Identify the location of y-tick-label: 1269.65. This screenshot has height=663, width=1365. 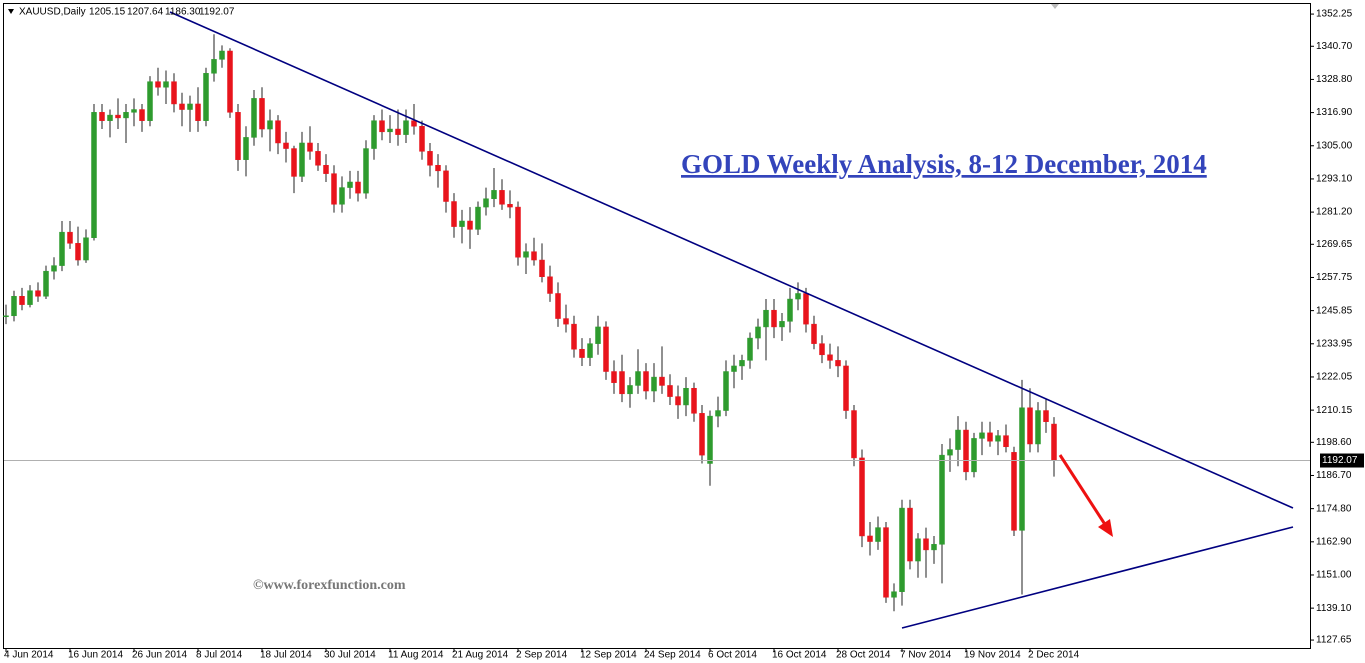
(1334, 244).